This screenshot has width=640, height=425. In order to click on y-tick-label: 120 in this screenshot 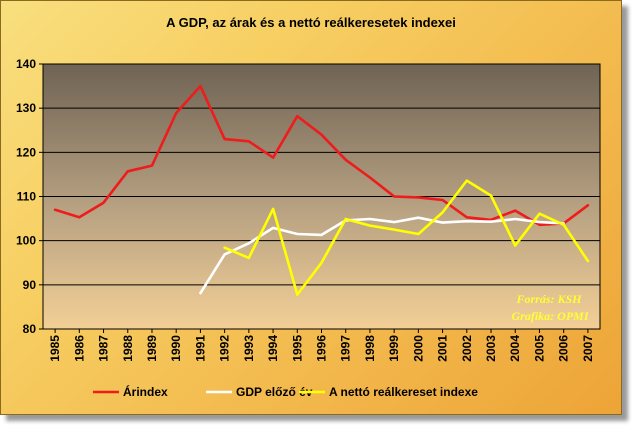, I will do `click(26, 152)`.